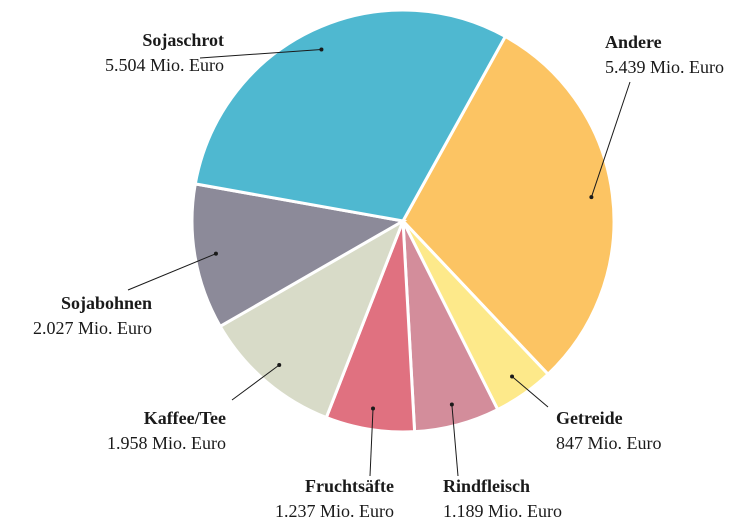  What do you see at coordinates (502, 511) in the screenshot?
I see `slice-value: 1.189 Mio. Euro` at bounding box center [502, 511].